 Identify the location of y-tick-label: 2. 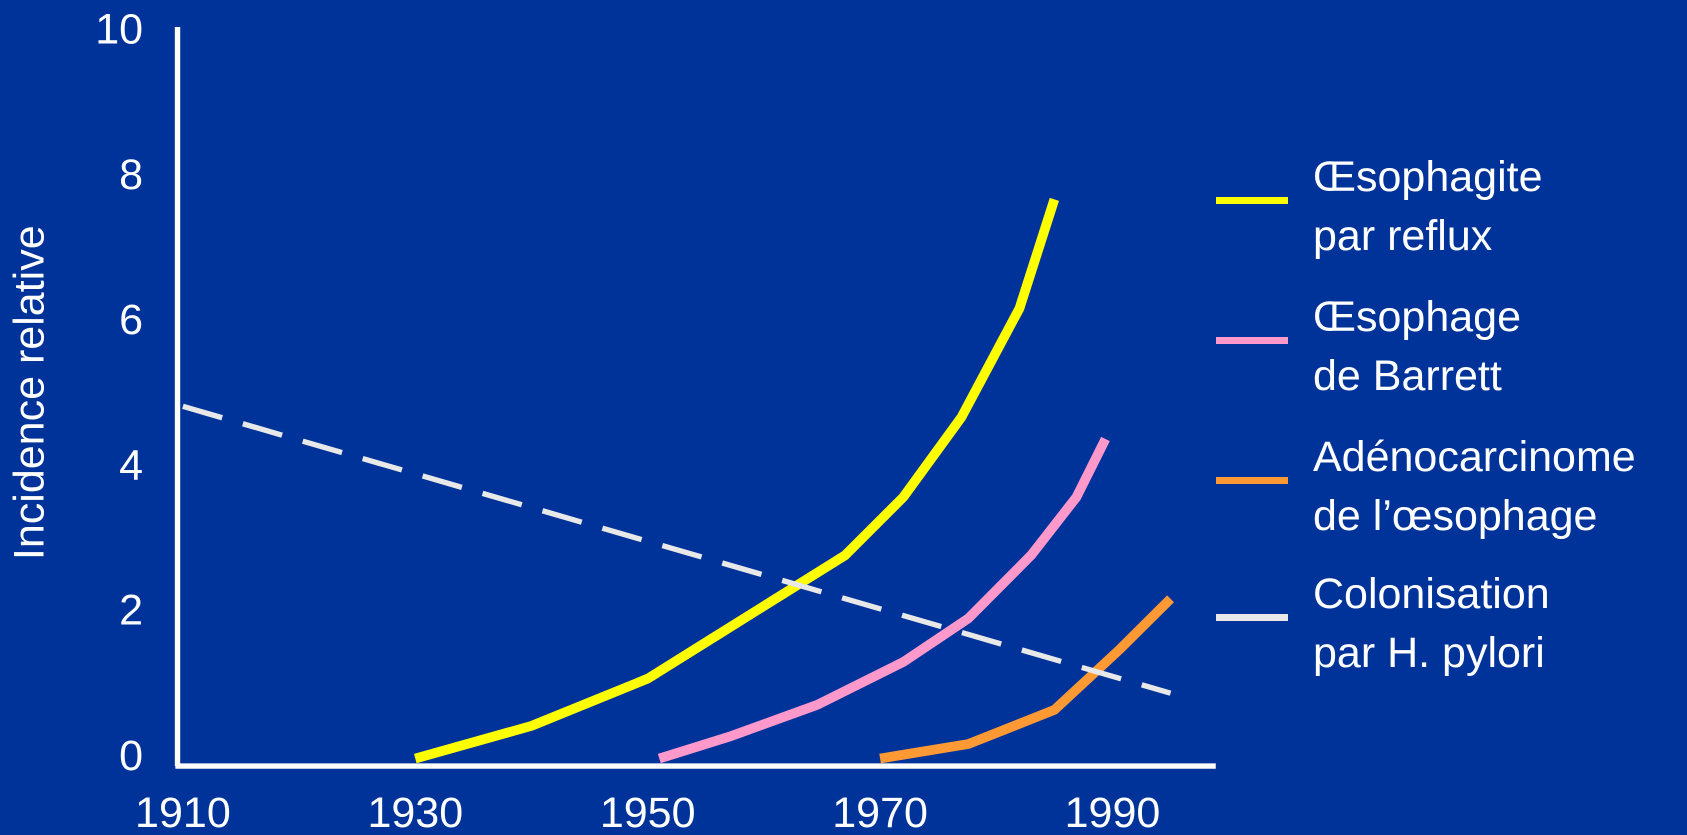
(131, 611).